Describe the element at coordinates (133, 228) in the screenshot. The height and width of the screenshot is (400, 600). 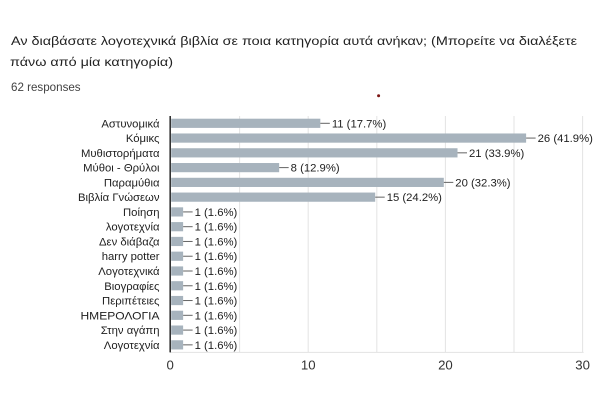
I see `svg-text: λογοτεχνία` at that location.